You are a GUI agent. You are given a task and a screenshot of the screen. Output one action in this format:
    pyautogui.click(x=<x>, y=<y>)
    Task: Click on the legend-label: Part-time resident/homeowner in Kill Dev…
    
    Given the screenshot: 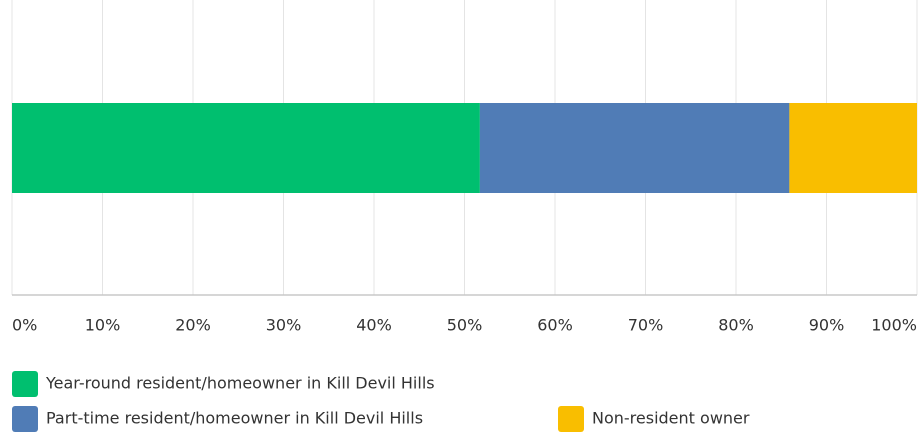 What is the action you would take?
    pyautogui.click(x=234, y=418)
    